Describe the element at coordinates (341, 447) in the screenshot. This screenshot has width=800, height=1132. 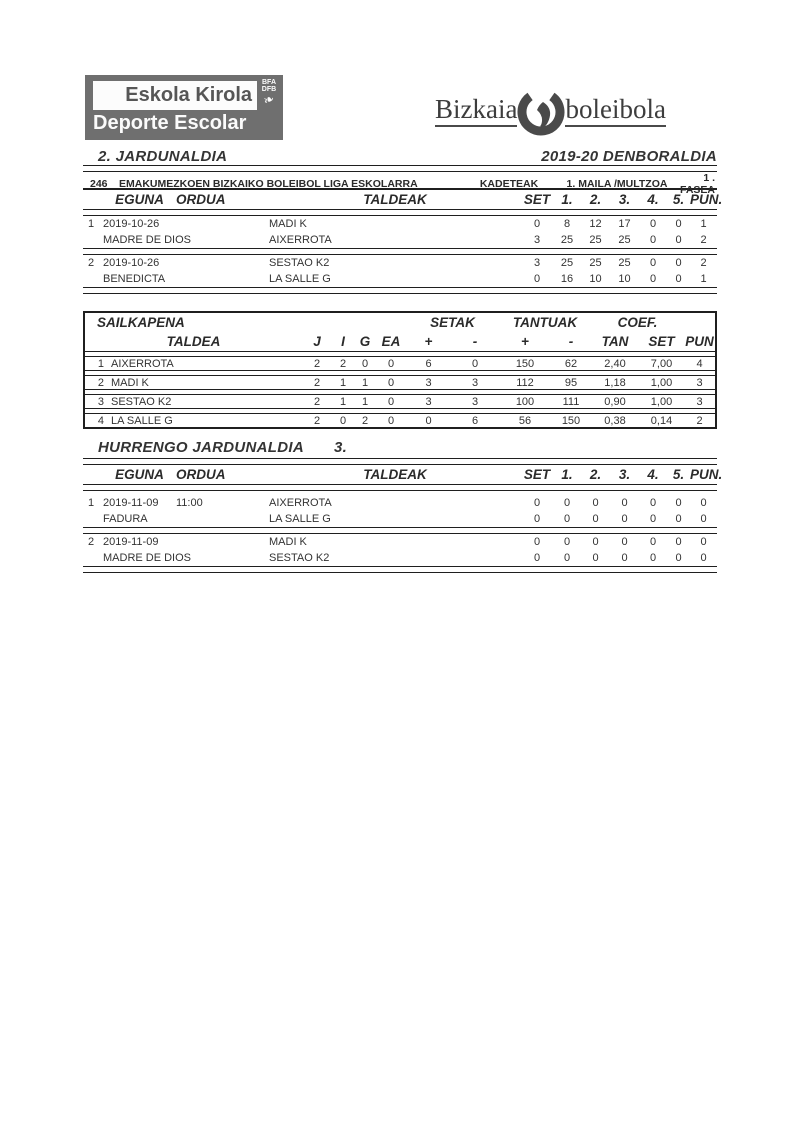
I see `next-round-number: 3.` at that location.